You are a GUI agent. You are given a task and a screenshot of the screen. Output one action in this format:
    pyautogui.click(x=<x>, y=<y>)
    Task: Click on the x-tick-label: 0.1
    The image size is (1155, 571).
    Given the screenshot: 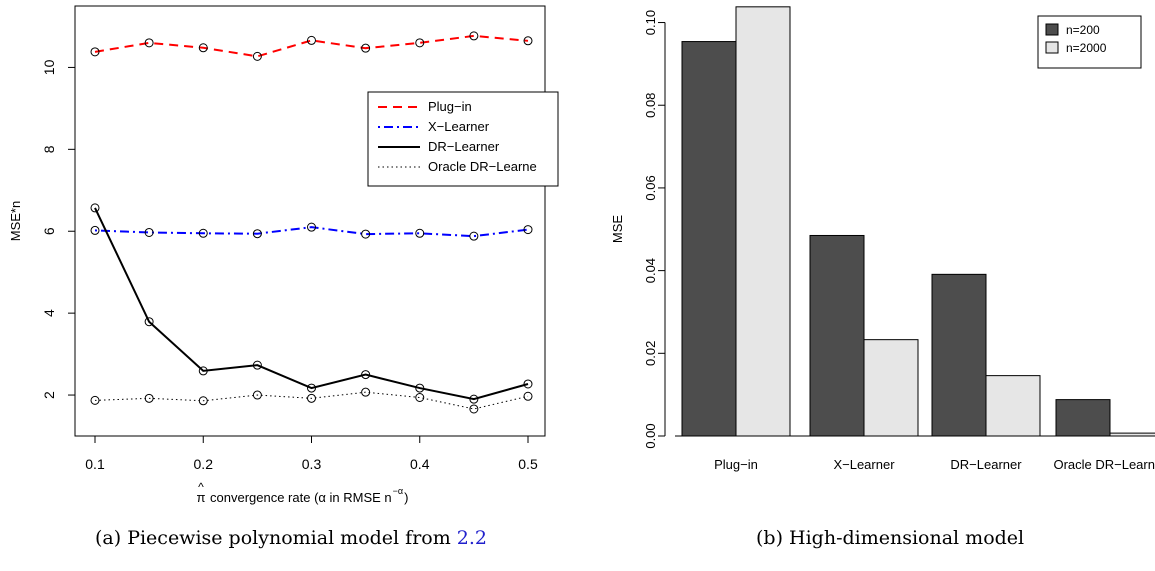 What is the action you would take?
    pyautogui.click(x=95, y=464)
    